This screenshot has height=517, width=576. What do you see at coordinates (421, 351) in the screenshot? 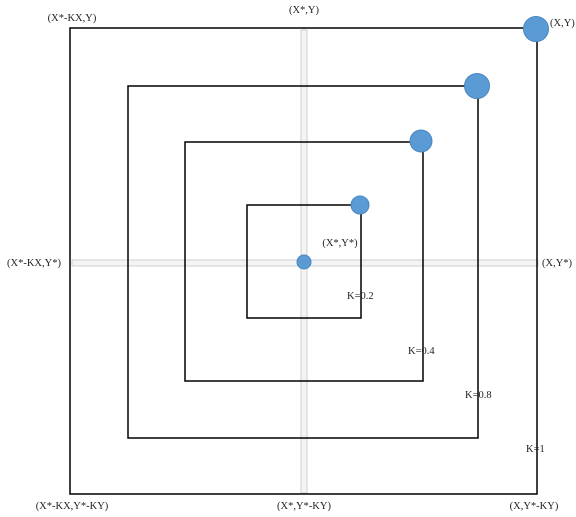
I see `k-label-04: K=0.4` at bounding box center [421, 351].